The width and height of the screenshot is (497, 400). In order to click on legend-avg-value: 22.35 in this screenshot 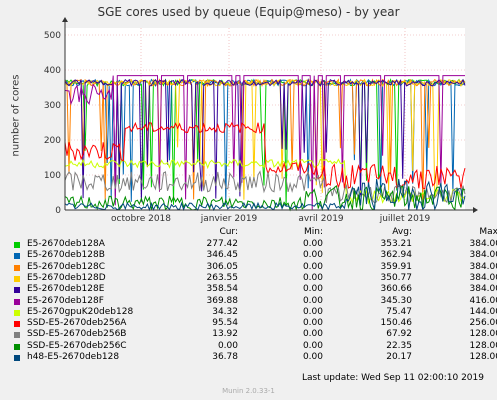, I will do `click(399, 345)`.